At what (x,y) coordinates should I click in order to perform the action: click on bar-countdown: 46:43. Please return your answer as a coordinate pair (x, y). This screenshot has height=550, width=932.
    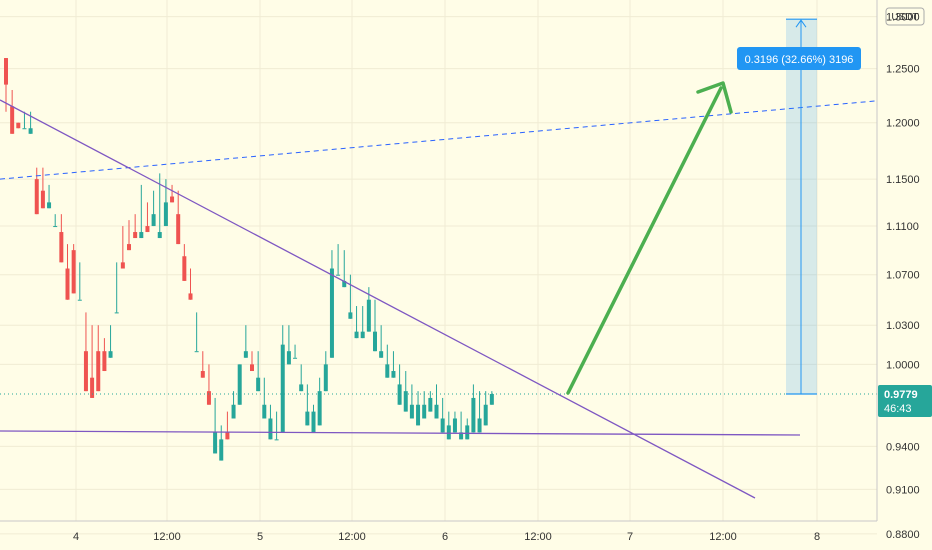
    Looking at the image, I should click on (898, 409).